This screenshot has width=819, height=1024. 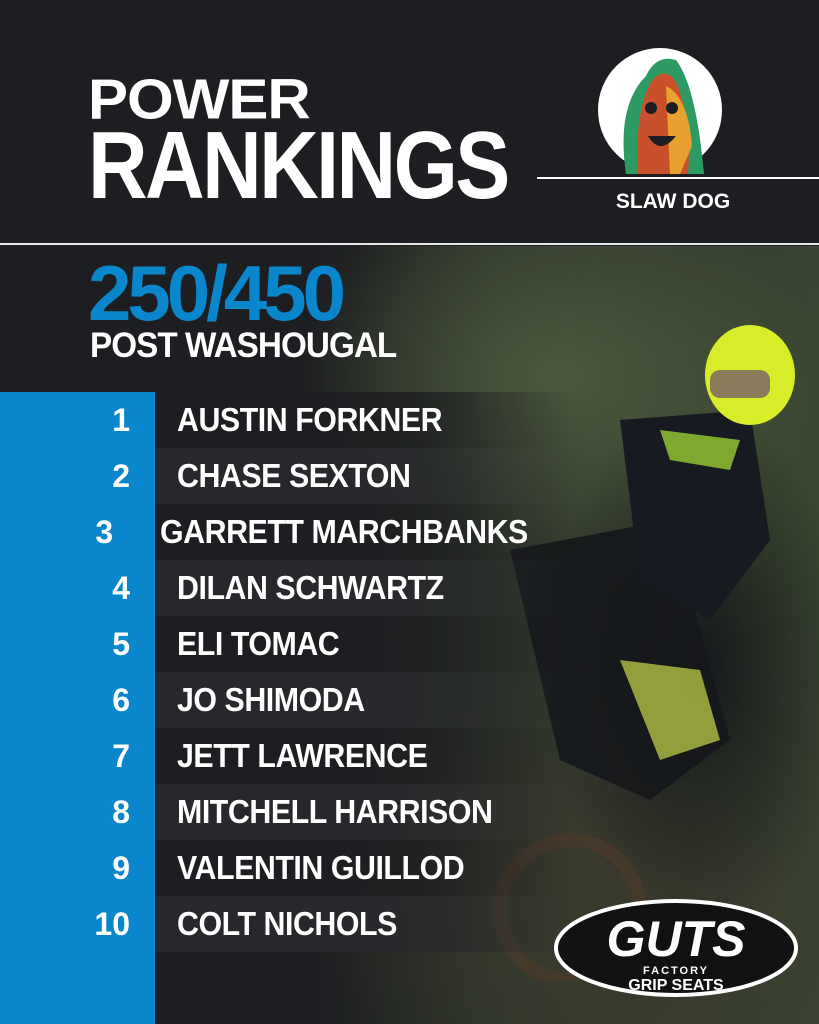 I want to click on class-label: 250/450, so click(x=217, y=293).